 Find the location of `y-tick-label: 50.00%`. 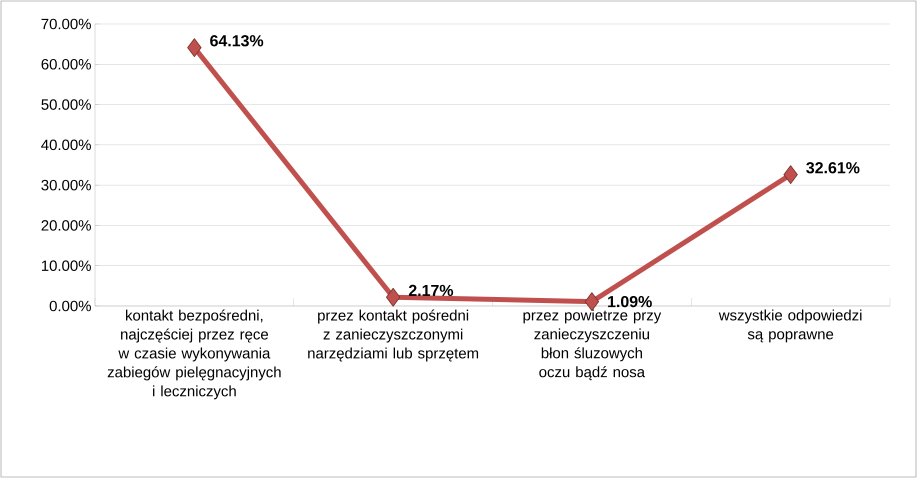

y-tick-label: 50.00% is located at coordinates (66, 104).